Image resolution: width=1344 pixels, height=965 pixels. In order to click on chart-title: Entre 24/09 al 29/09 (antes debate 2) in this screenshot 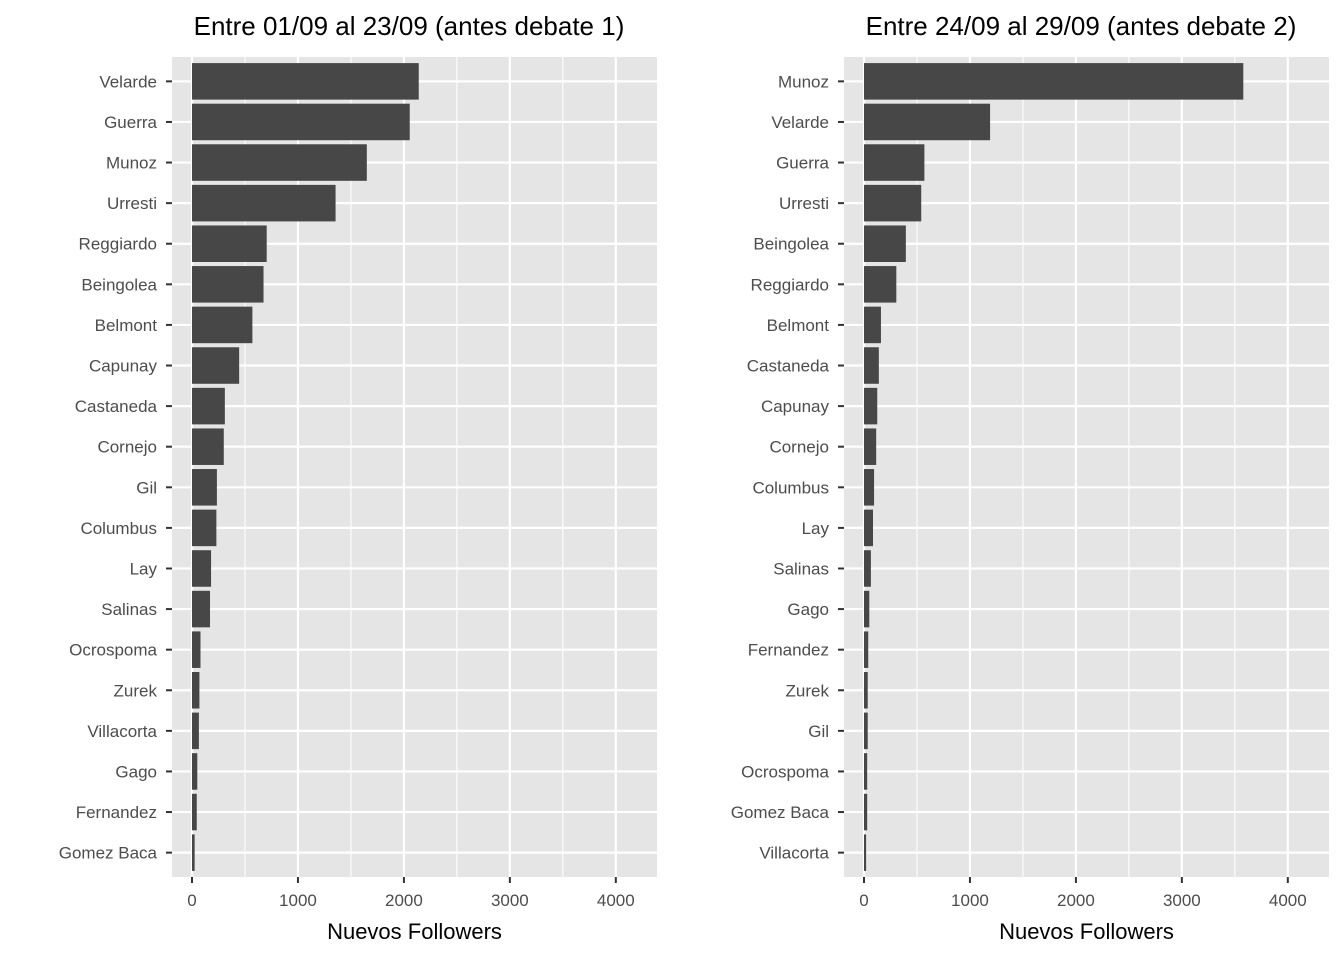, I will do `click(1081, 26)`.